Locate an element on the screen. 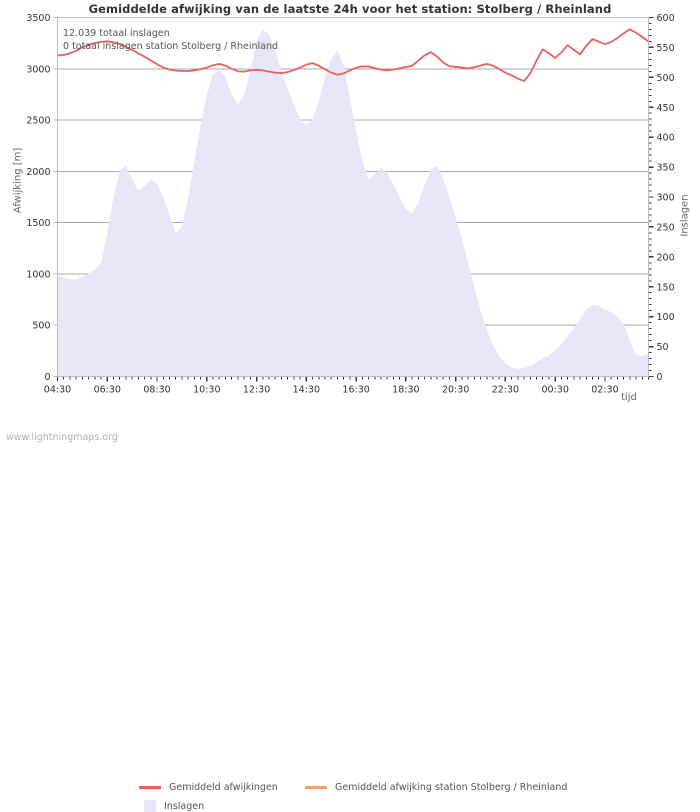 This screenshot has height=812, width=700. legend-swatch-station-line is located at coordinates (316, 787).